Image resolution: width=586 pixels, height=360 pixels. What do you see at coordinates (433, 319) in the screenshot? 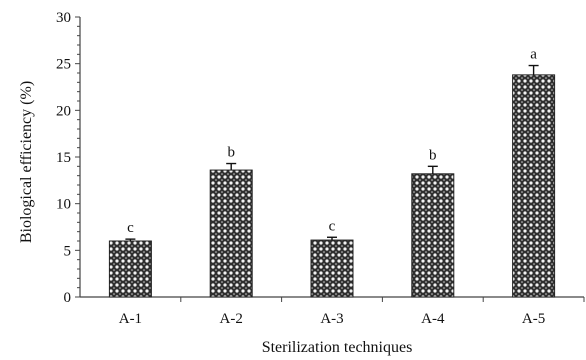
I see `x-tick-label: A-4` at bounding box center [433, 319].